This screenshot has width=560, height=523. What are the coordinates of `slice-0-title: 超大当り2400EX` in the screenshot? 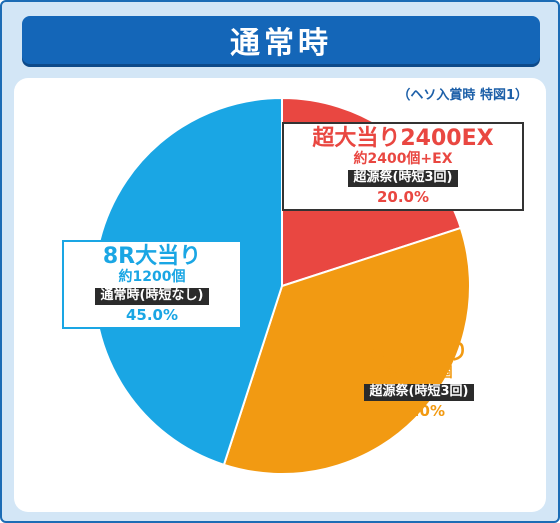 It's located at (403, 138).